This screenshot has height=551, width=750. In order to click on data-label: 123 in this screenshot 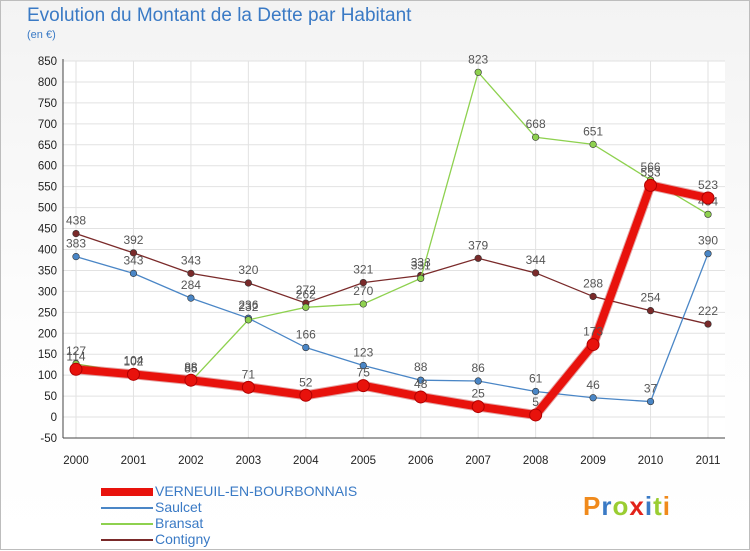, I will do `click(363, 353)`.